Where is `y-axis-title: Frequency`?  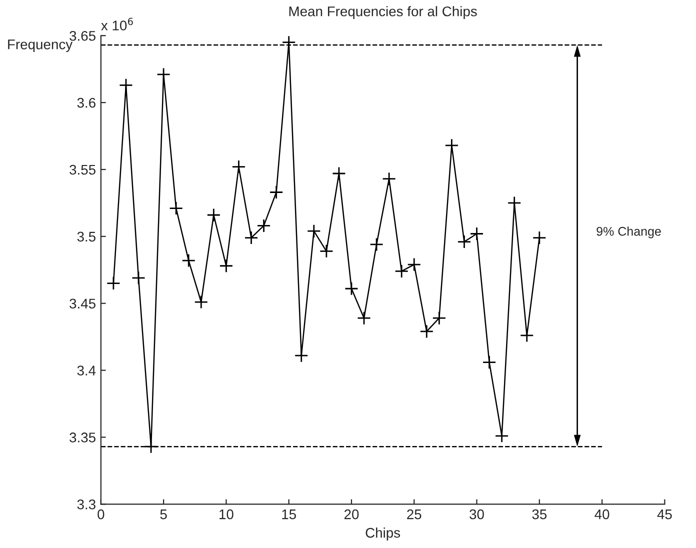 y-axis-title: Frequency is located at coordinates (40, 46).